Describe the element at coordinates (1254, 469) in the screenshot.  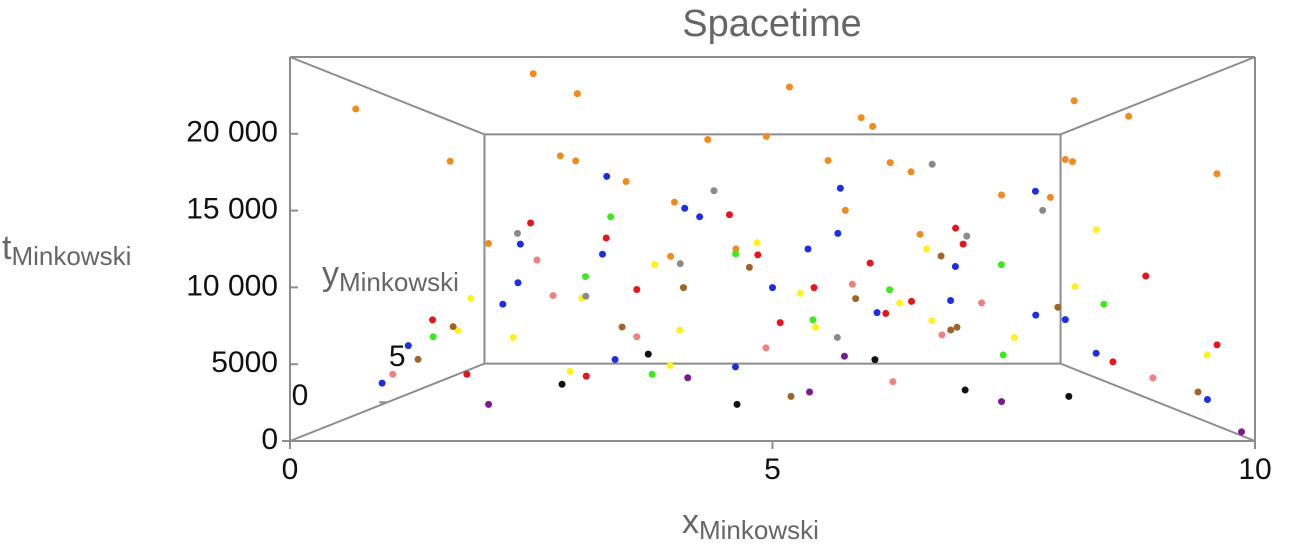
I see `x-tick-label: 10` at that location.